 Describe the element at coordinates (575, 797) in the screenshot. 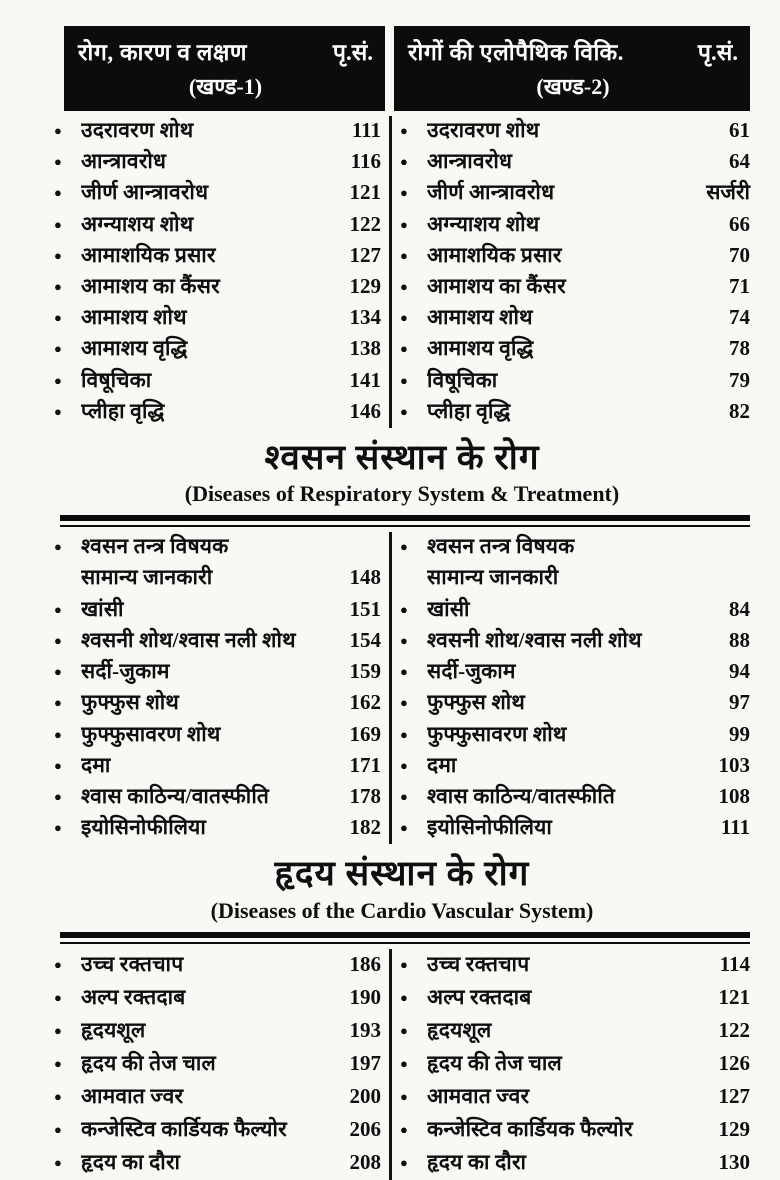

I see `toc-row: ● श्वास काठिन्य/वातस्फीति 108` at that location.